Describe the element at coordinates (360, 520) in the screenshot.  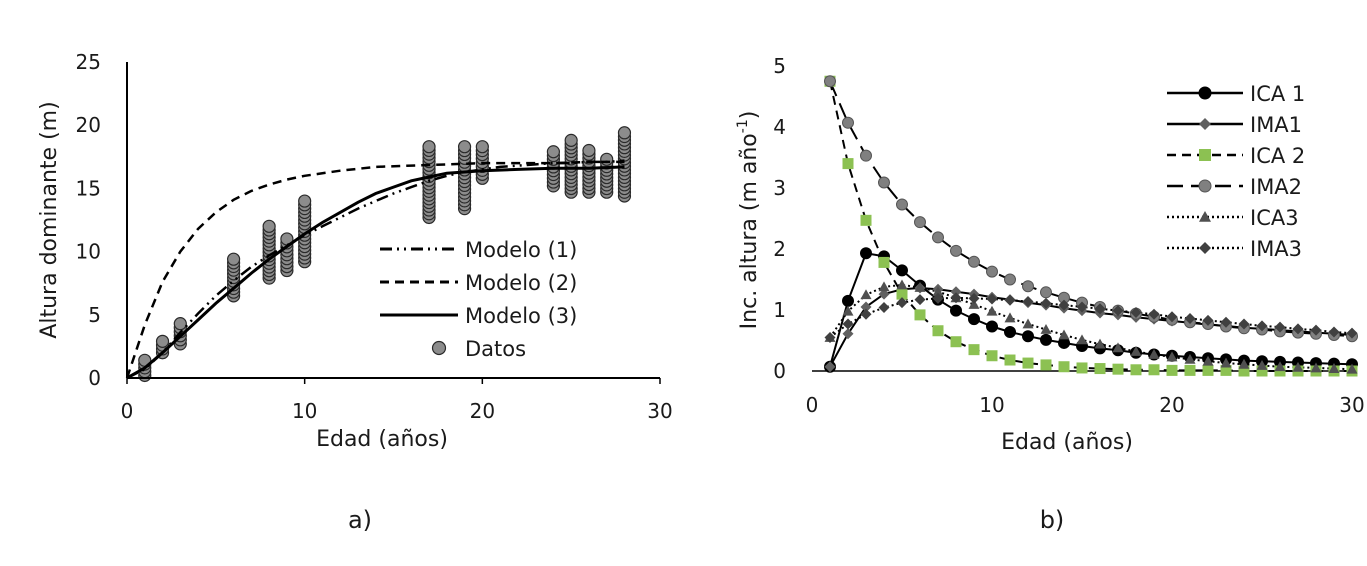
I see `chart-a-panel-label: a)` at that location.